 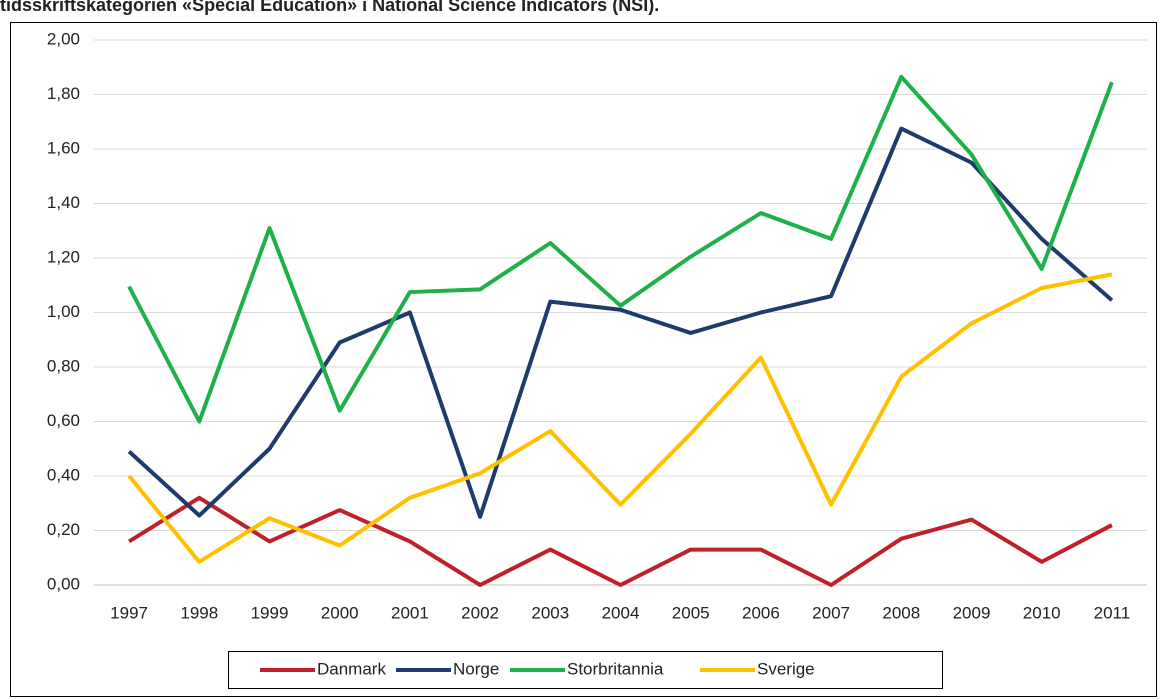 I want to click on x-tick-label: 2011, so click(x=1112, y=612).